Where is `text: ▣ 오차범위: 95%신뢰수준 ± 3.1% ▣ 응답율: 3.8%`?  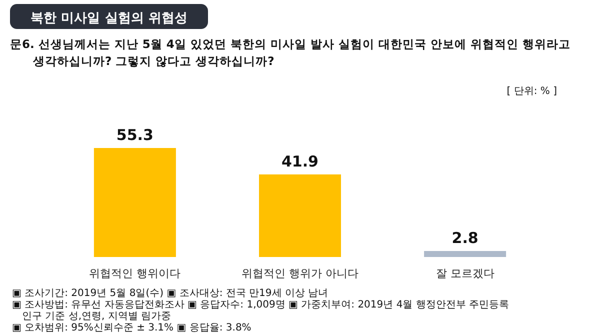
text: ▣ 오차범위: 95%신뢰수준 ± 3.1% ▣ 응답율: 3.8% is located at coordinates (132, 328).